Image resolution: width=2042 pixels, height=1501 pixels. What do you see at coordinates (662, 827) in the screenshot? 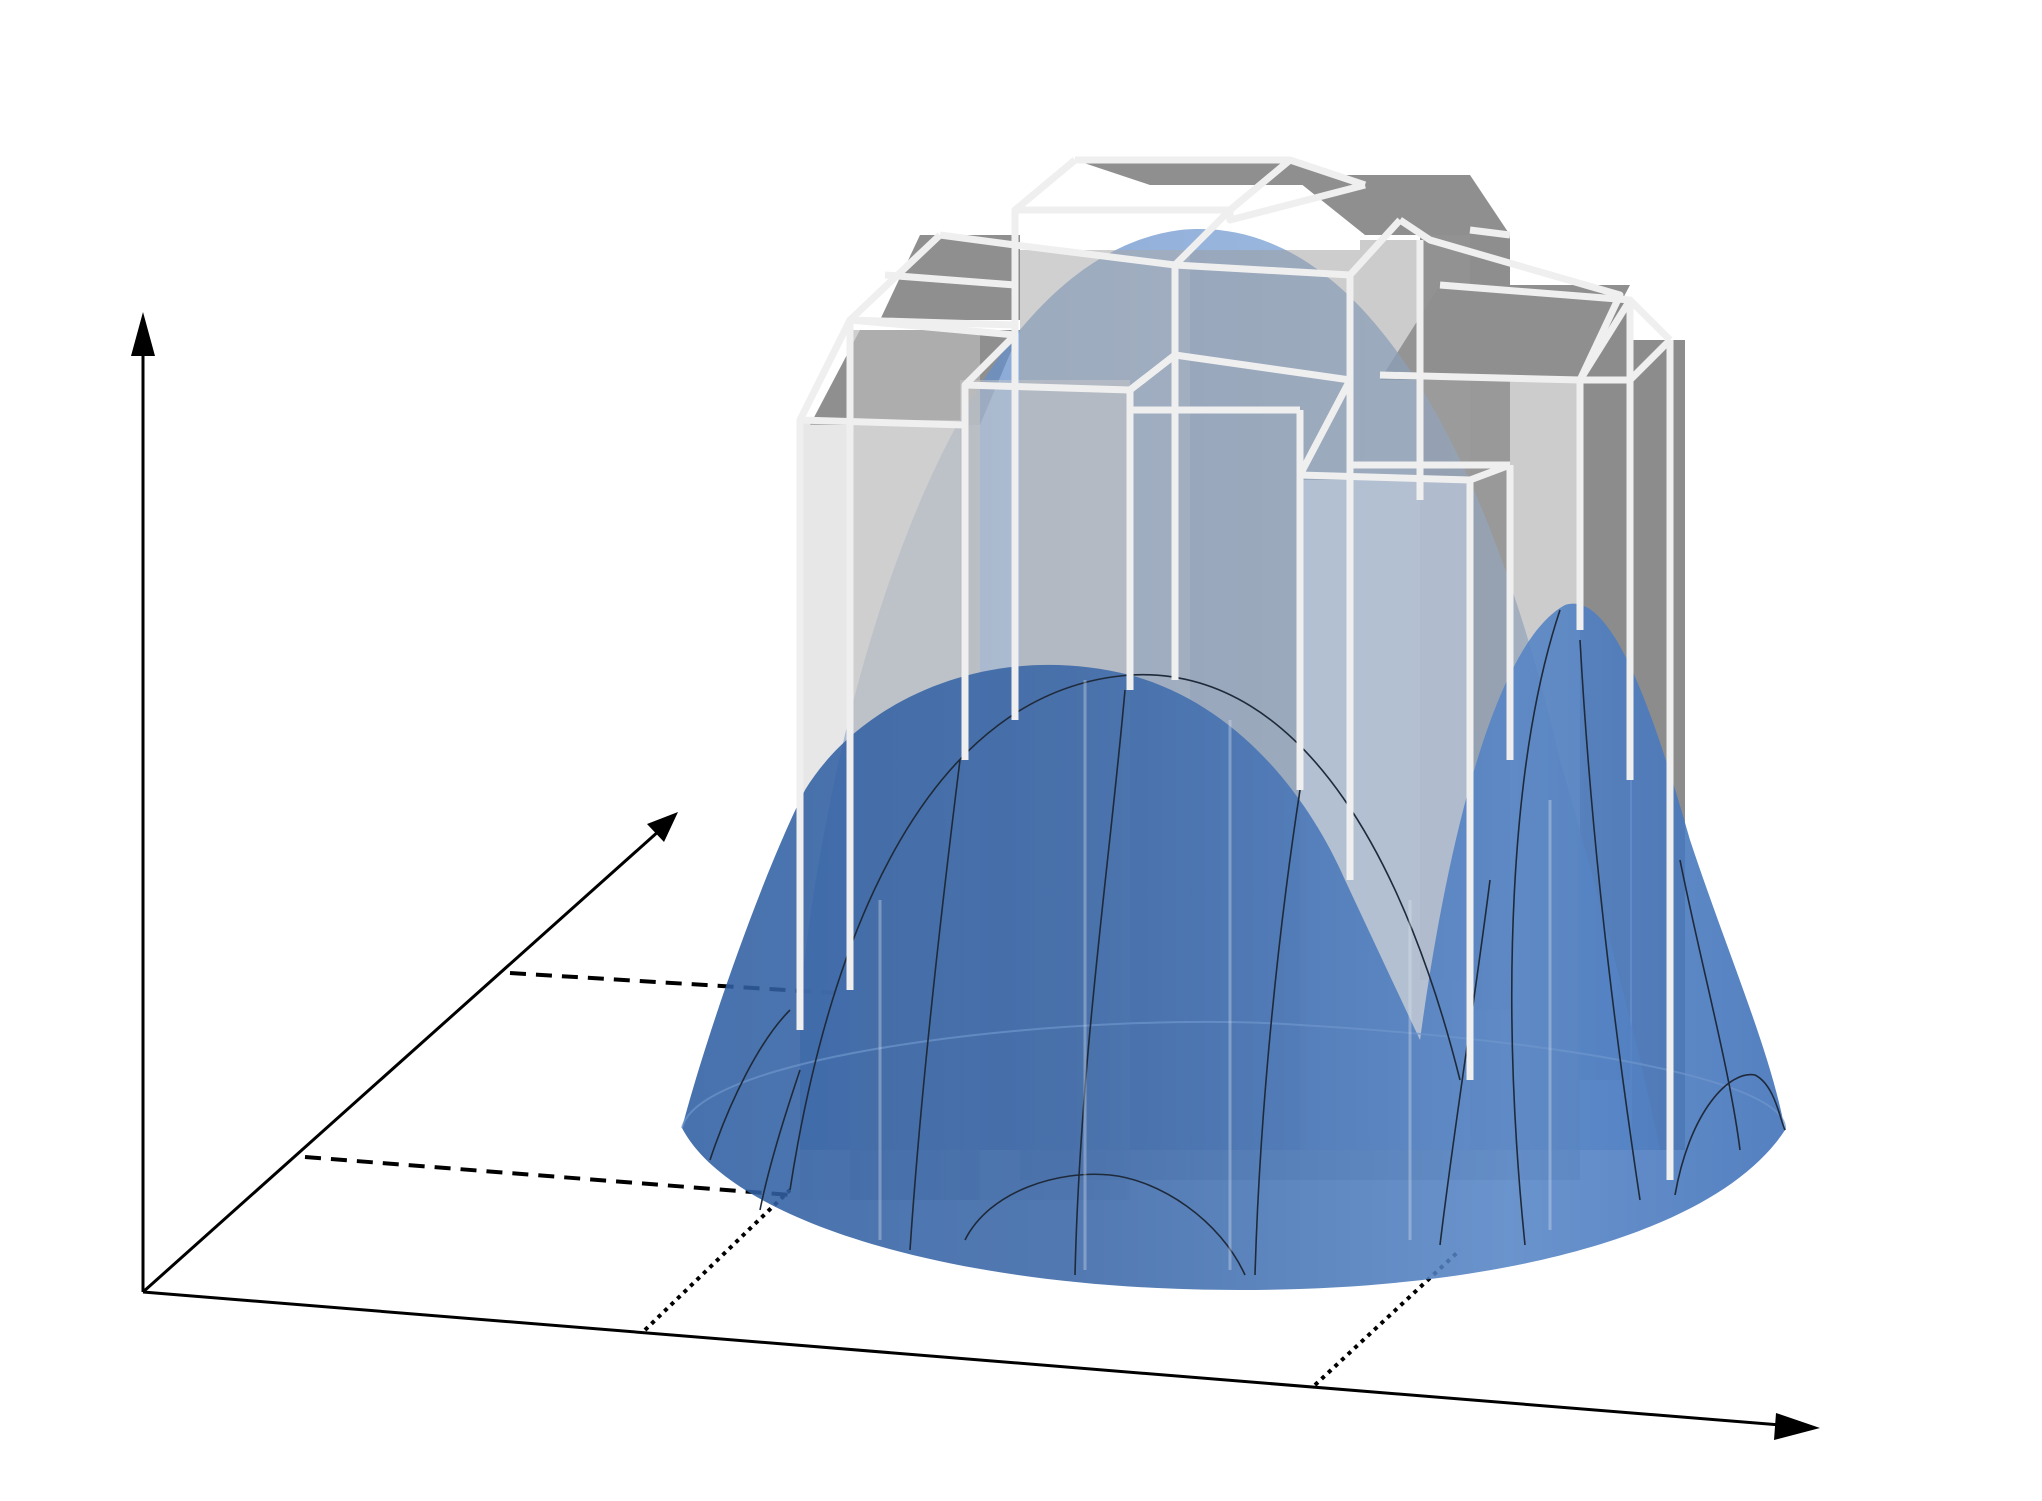
I see `depth-axis-arrowhead` at bounding box center [662, 827].